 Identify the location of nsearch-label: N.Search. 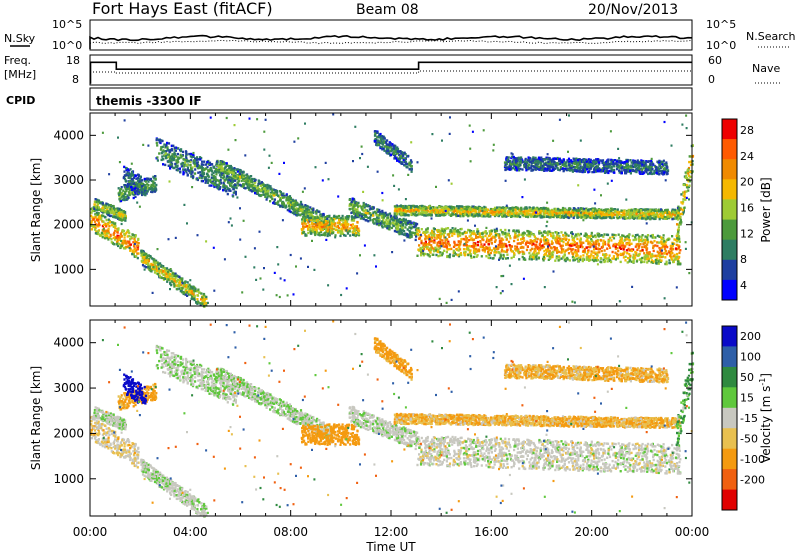
(771, 36).